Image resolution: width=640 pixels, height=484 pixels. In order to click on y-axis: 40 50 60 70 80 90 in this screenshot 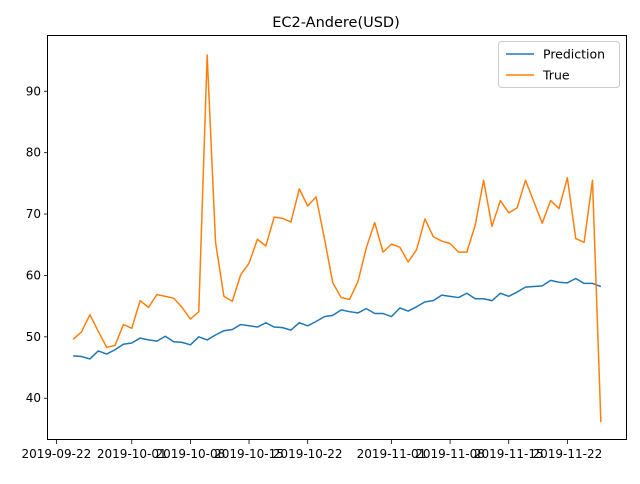, I will do `click(37, 244)`.